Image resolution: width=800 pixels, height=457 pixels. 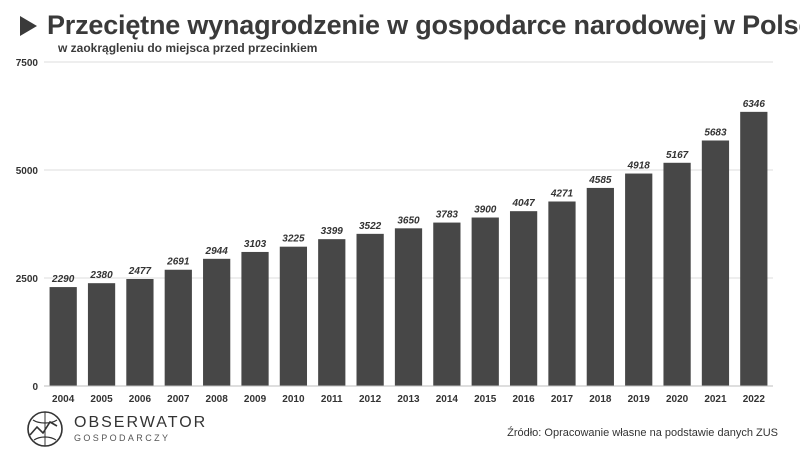 What do you see at coordinates (27, 279) in the screenshot?
I see `y-tick-label: 2500` at bounding box center [27, 279].